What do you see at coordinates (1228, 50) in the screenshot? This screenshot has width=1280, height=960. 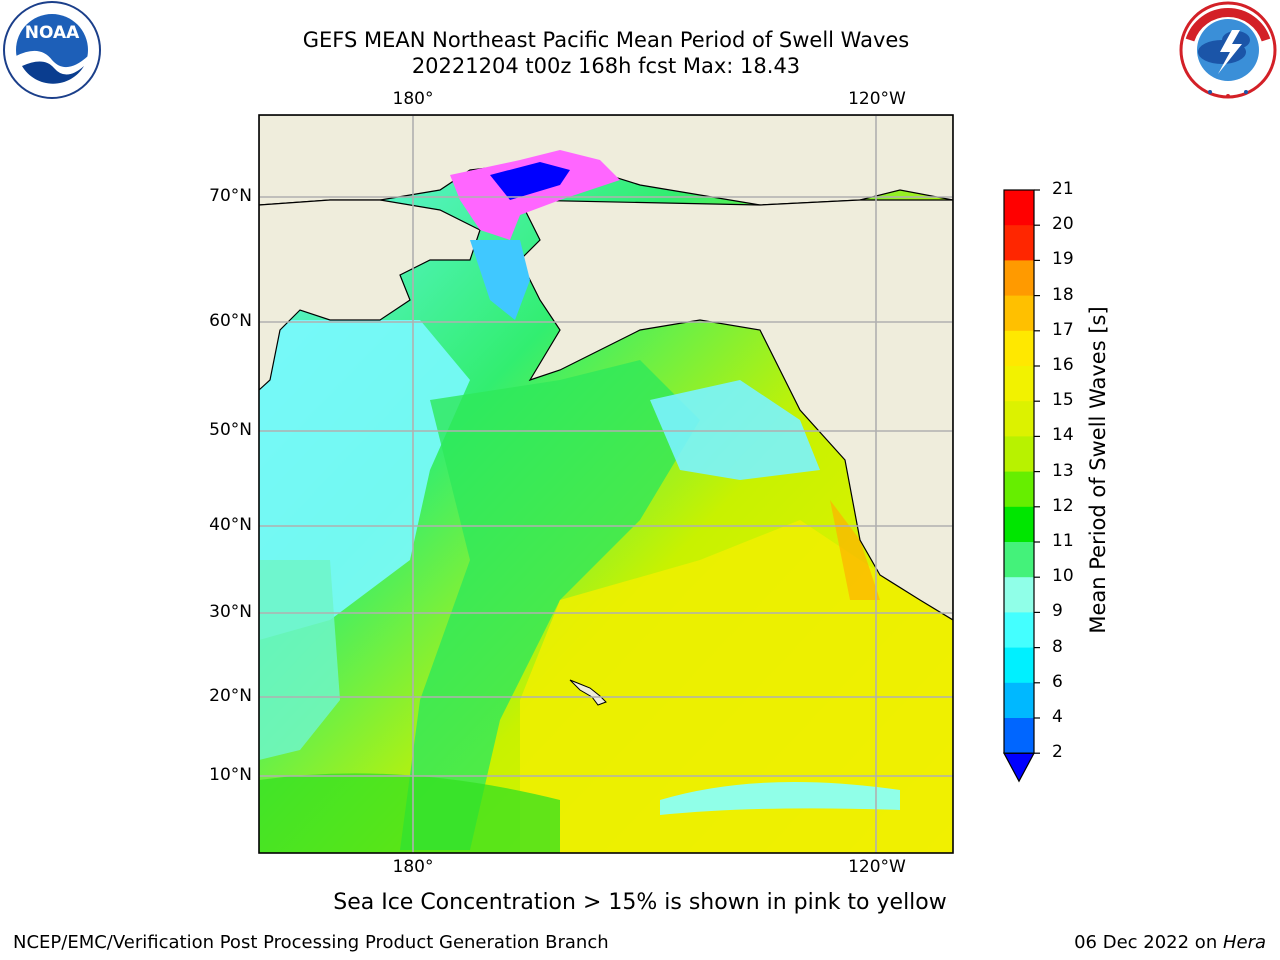 I see `nws-logo` at bounding box center [1228, 50].